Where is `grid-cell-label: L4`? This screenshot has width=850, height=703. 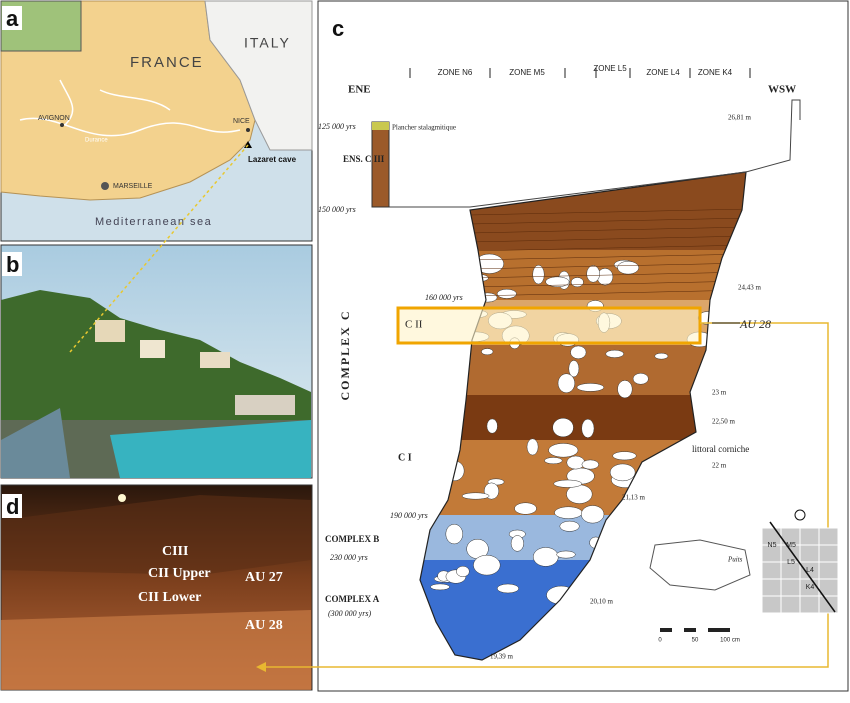
grid-cell-label: L4 is located at coordinates (810, 570).